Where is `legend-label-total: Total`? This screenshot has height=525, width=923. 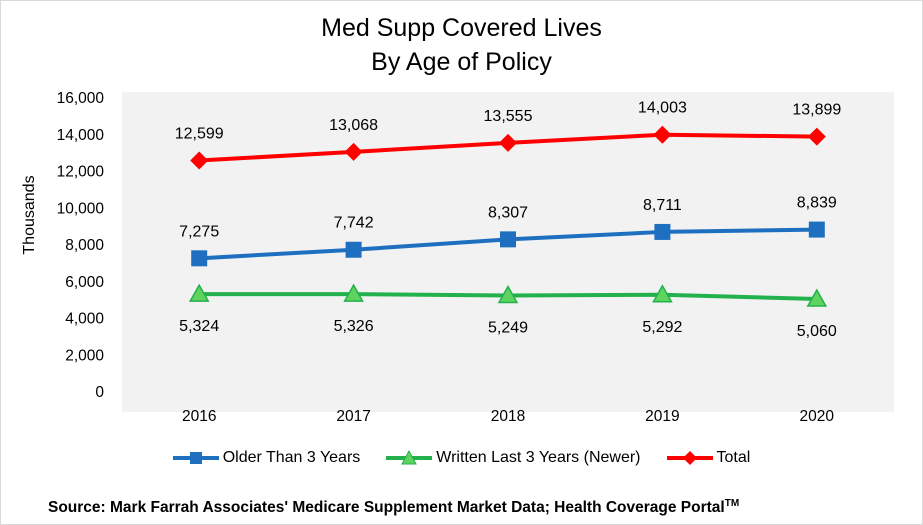 legend-label-total: Total is located at coordinates (733, 457).